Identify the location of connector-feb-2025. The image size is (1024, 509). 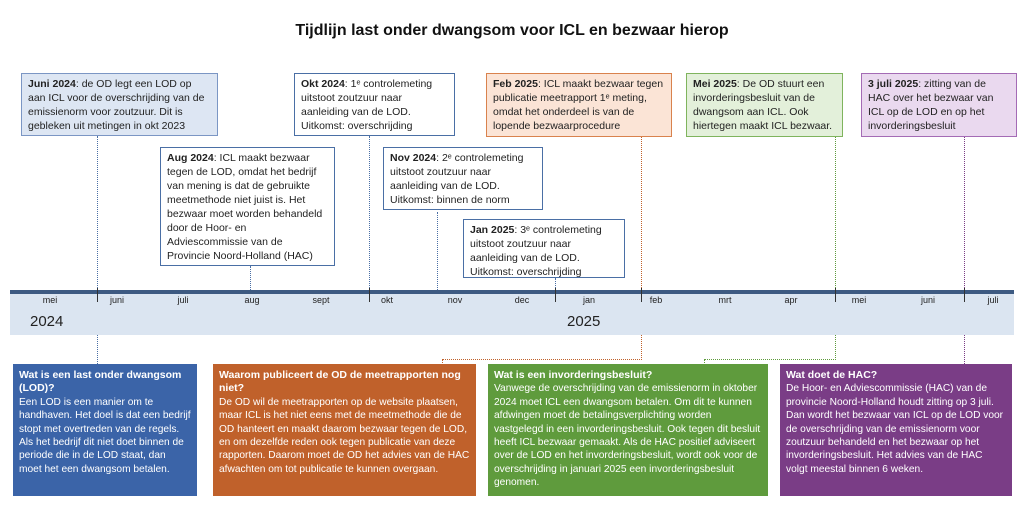
(641, 248).